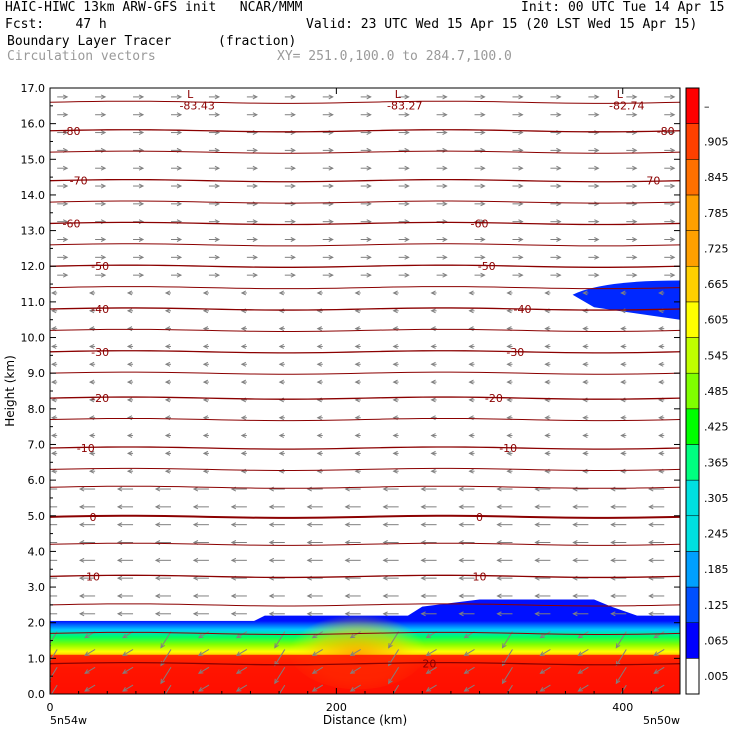 This screenshot has height=740, width=740. Describe the element at coordinates (37, 623) in the screenshot. I see `y-tick-label: 2.0` at that location.